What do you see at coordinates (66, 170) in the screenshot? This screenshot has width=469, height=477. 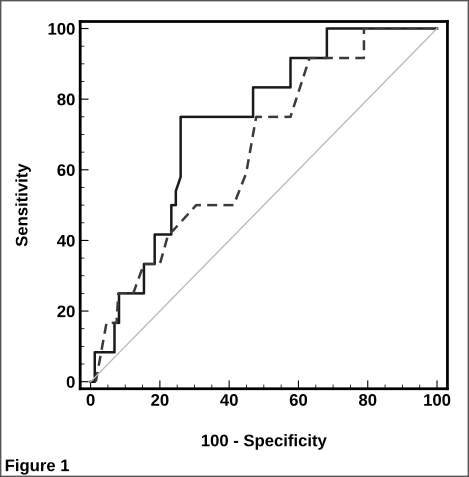 I see `y-tick-label: 60` at bounding box center [66, 170].